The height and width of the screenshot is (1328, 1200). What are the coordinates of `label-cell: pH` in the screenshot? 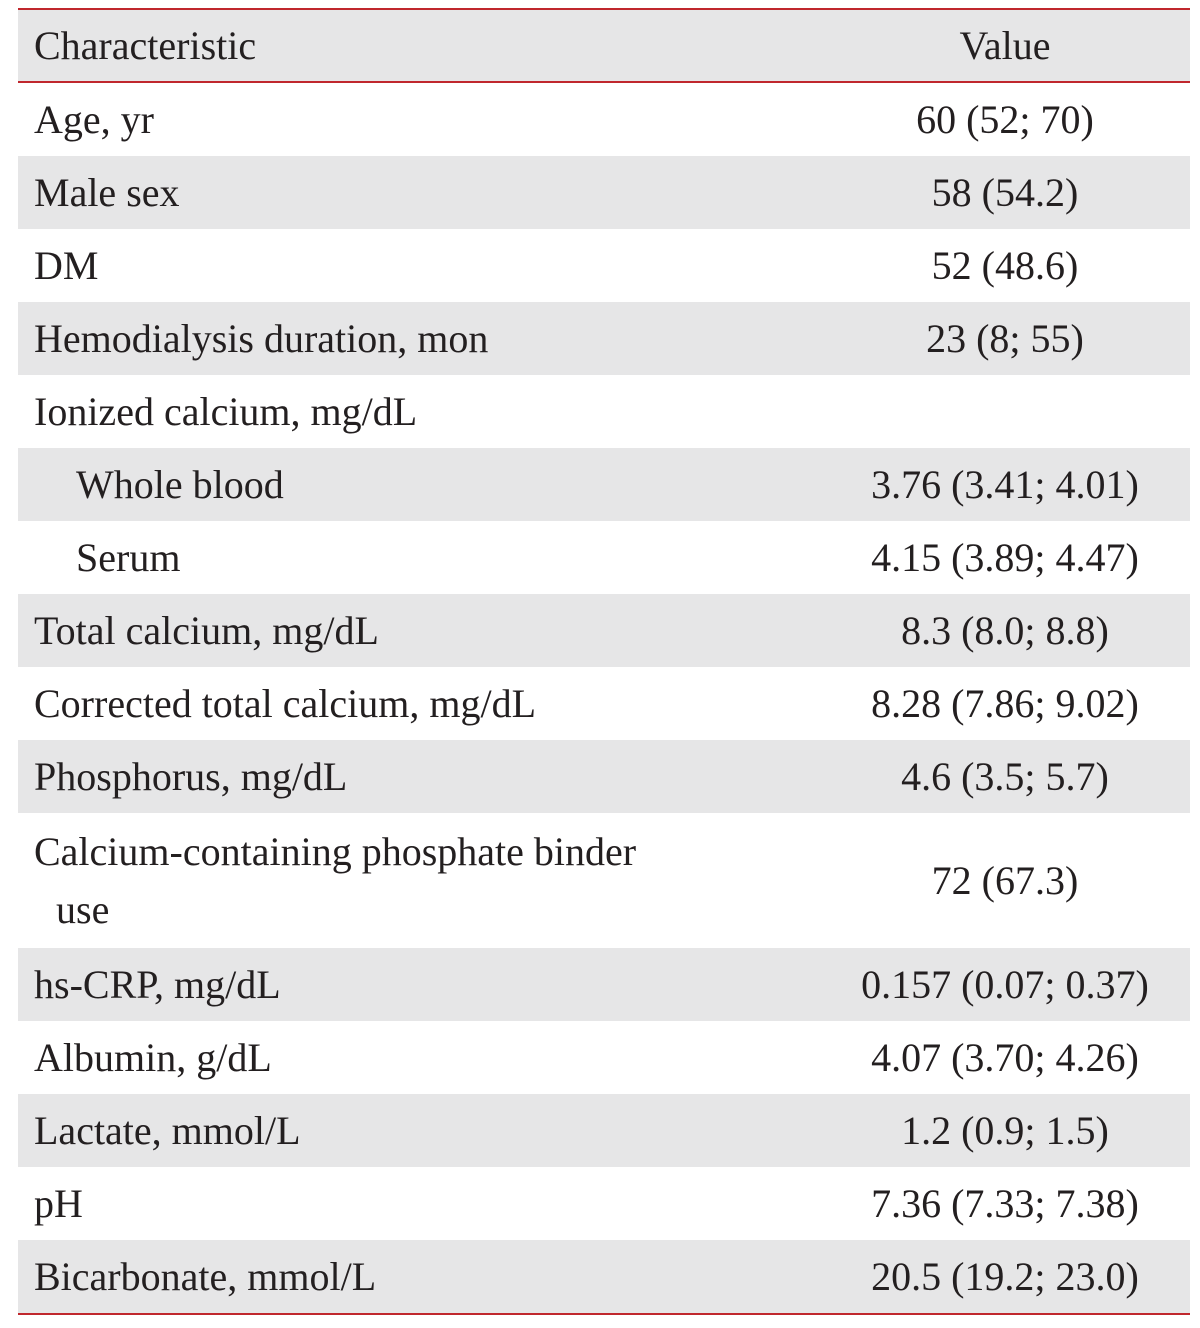 It's located at (419, 1204).